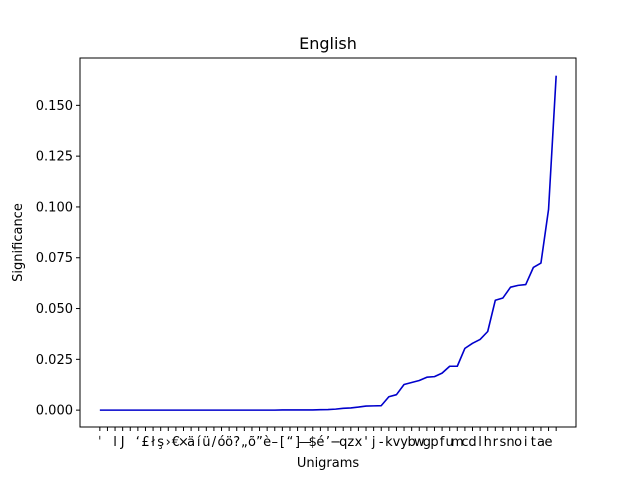  I want to click on x-tick-label: è, so click(267, 442).